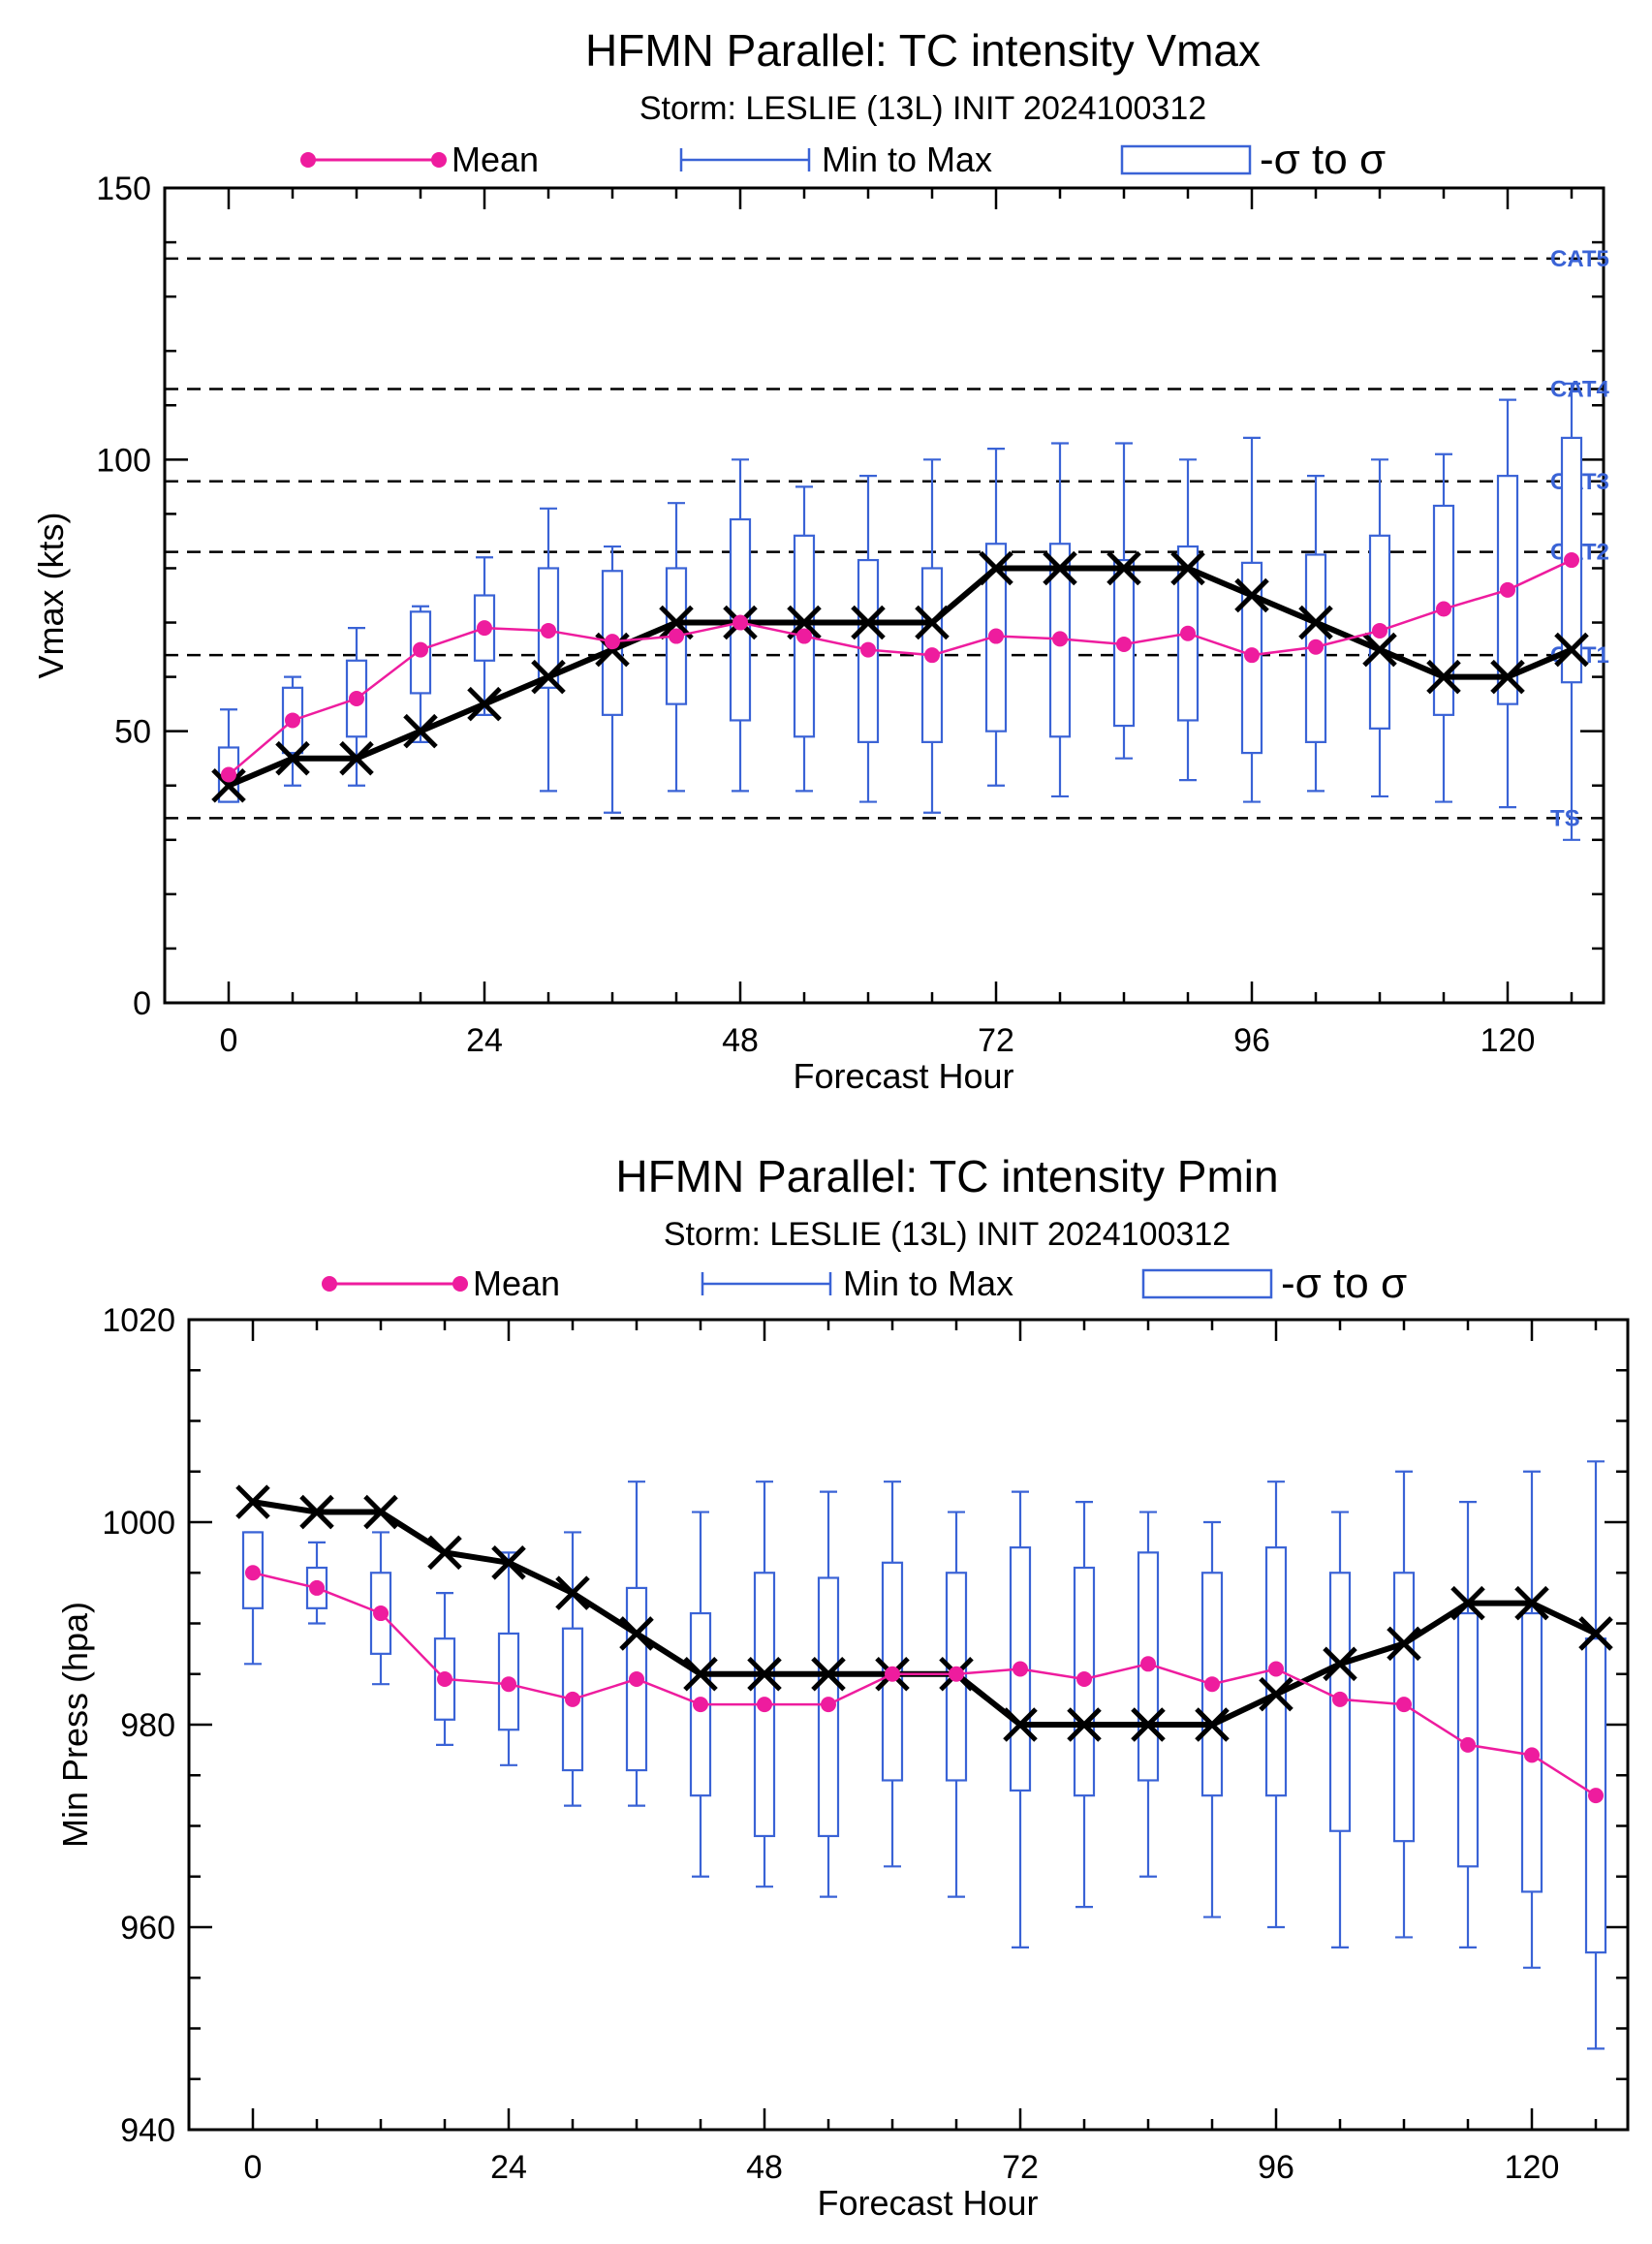 Image resolution: width=1652 pixels, height=2244 pixels. What do you see at coordinates (516, 1283) in the screenshot?
I see `legend-mean-label: Mean` at bounding box center [516, 1283].